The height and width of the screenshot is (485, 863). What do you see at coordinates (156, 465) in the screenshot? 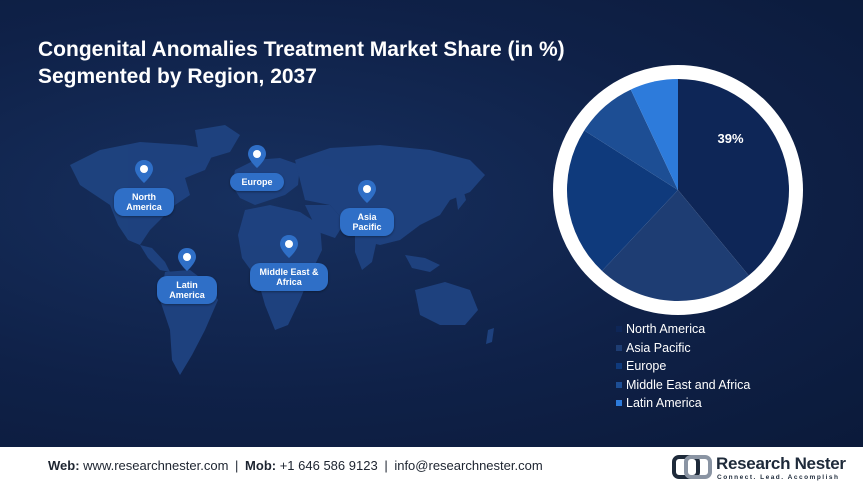
I see `web-link: www.researchnester.com` at bounding box center [156, 465].